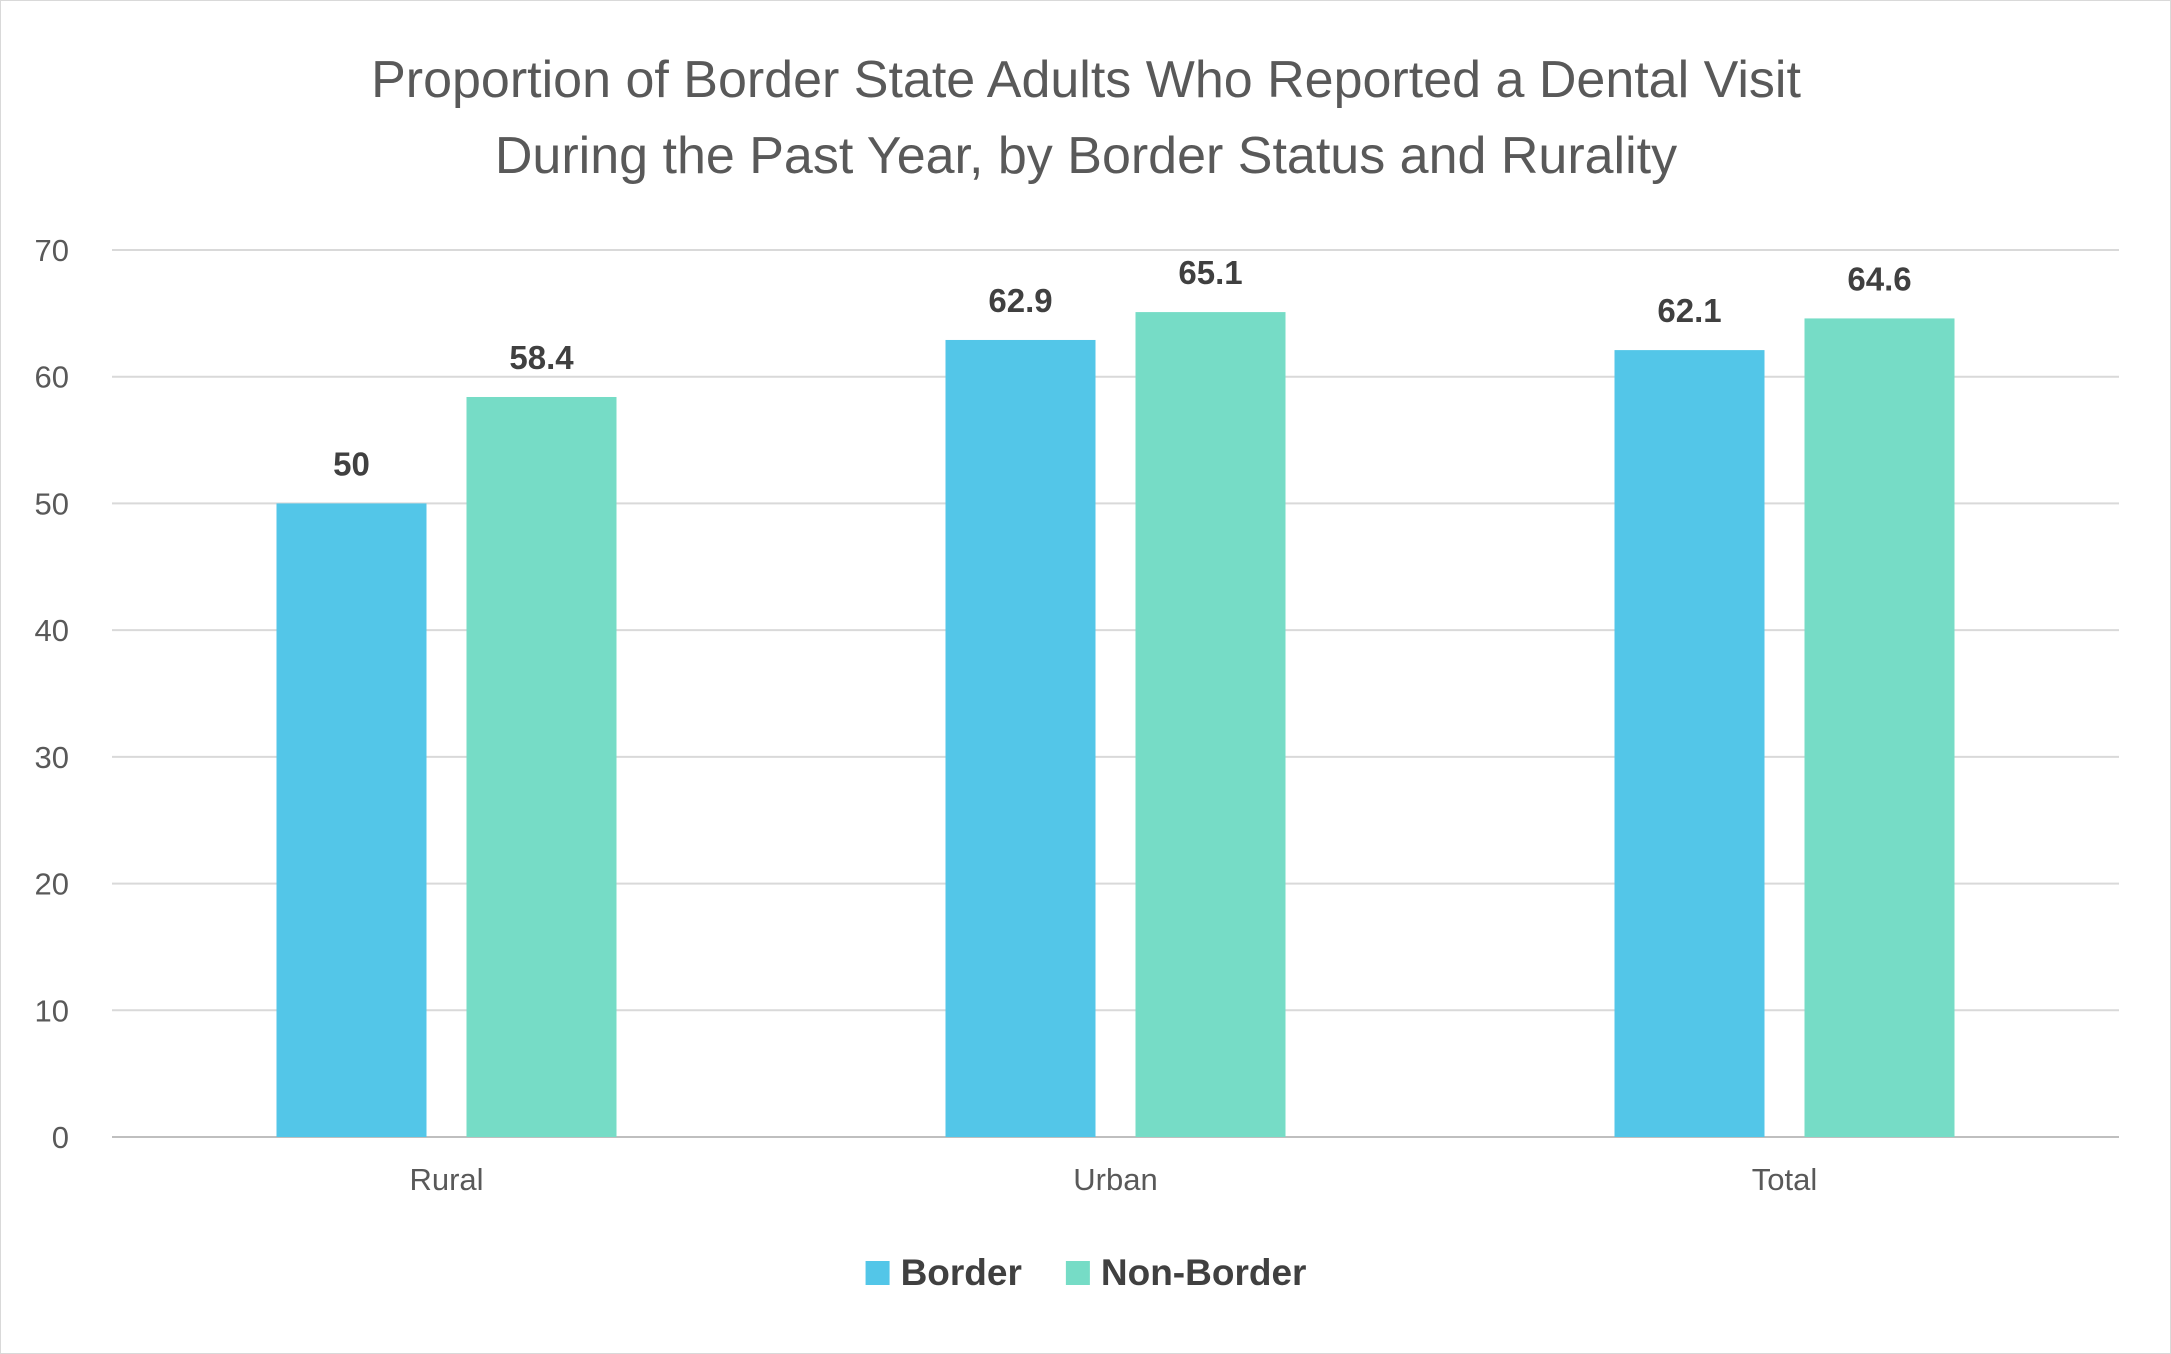 This screenshot has height=1354, width=2171. I want to click on bar-rural-non-border, so click(541, 766).